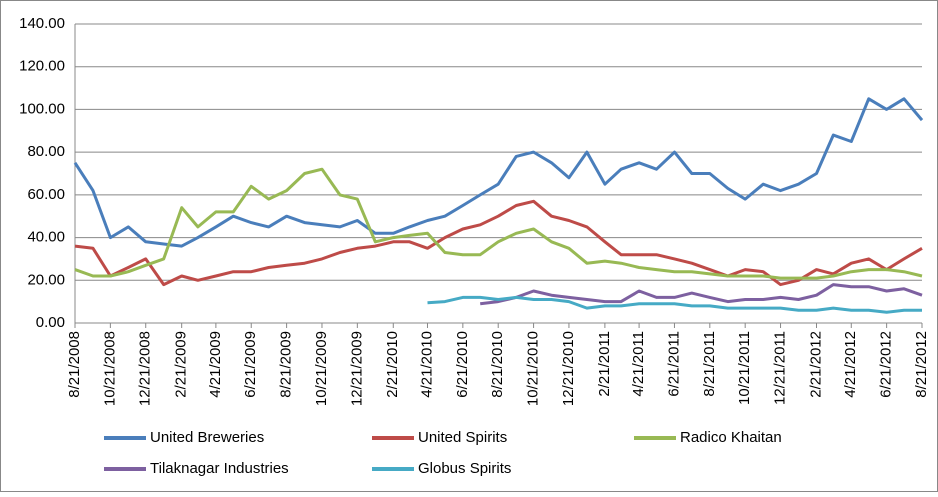 This screenshot has width=938, height=497. I want to click on x-tick-label: 10/21/2008, so click(109, 368).